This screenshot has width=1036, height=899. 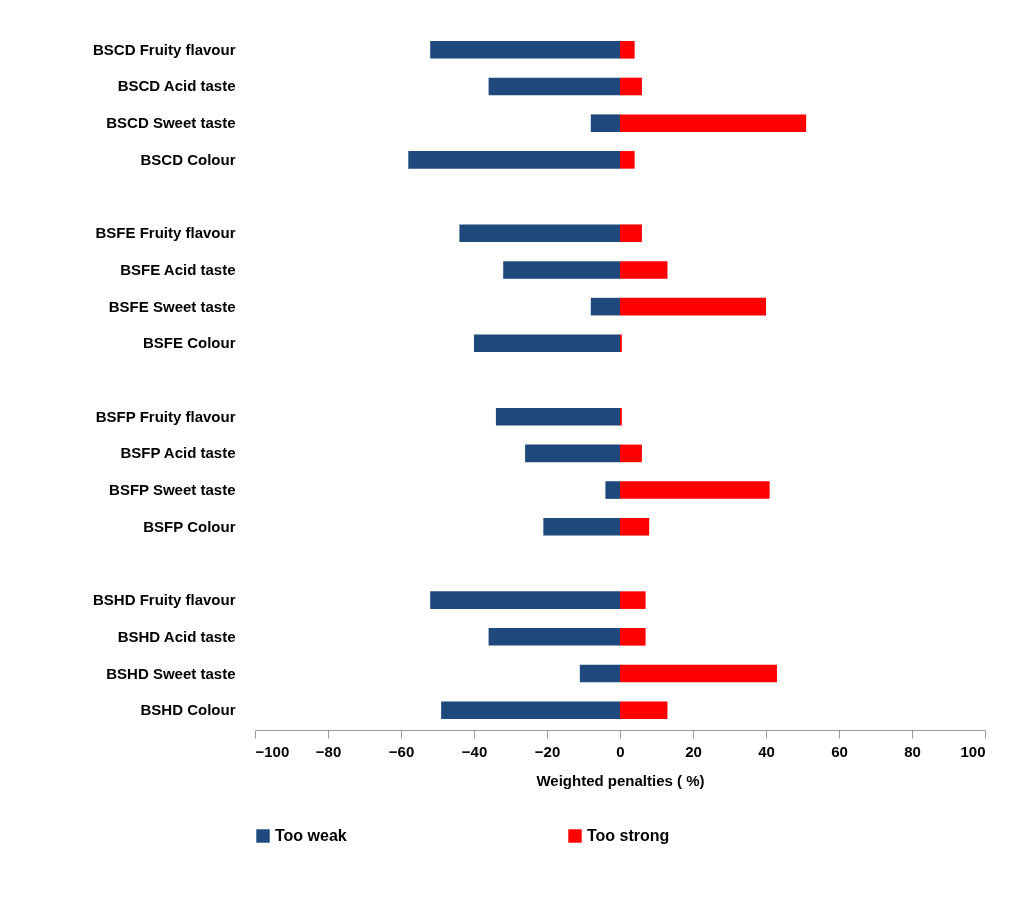 I want to click on x-tick-label: 0, so click(x=620, y=751).